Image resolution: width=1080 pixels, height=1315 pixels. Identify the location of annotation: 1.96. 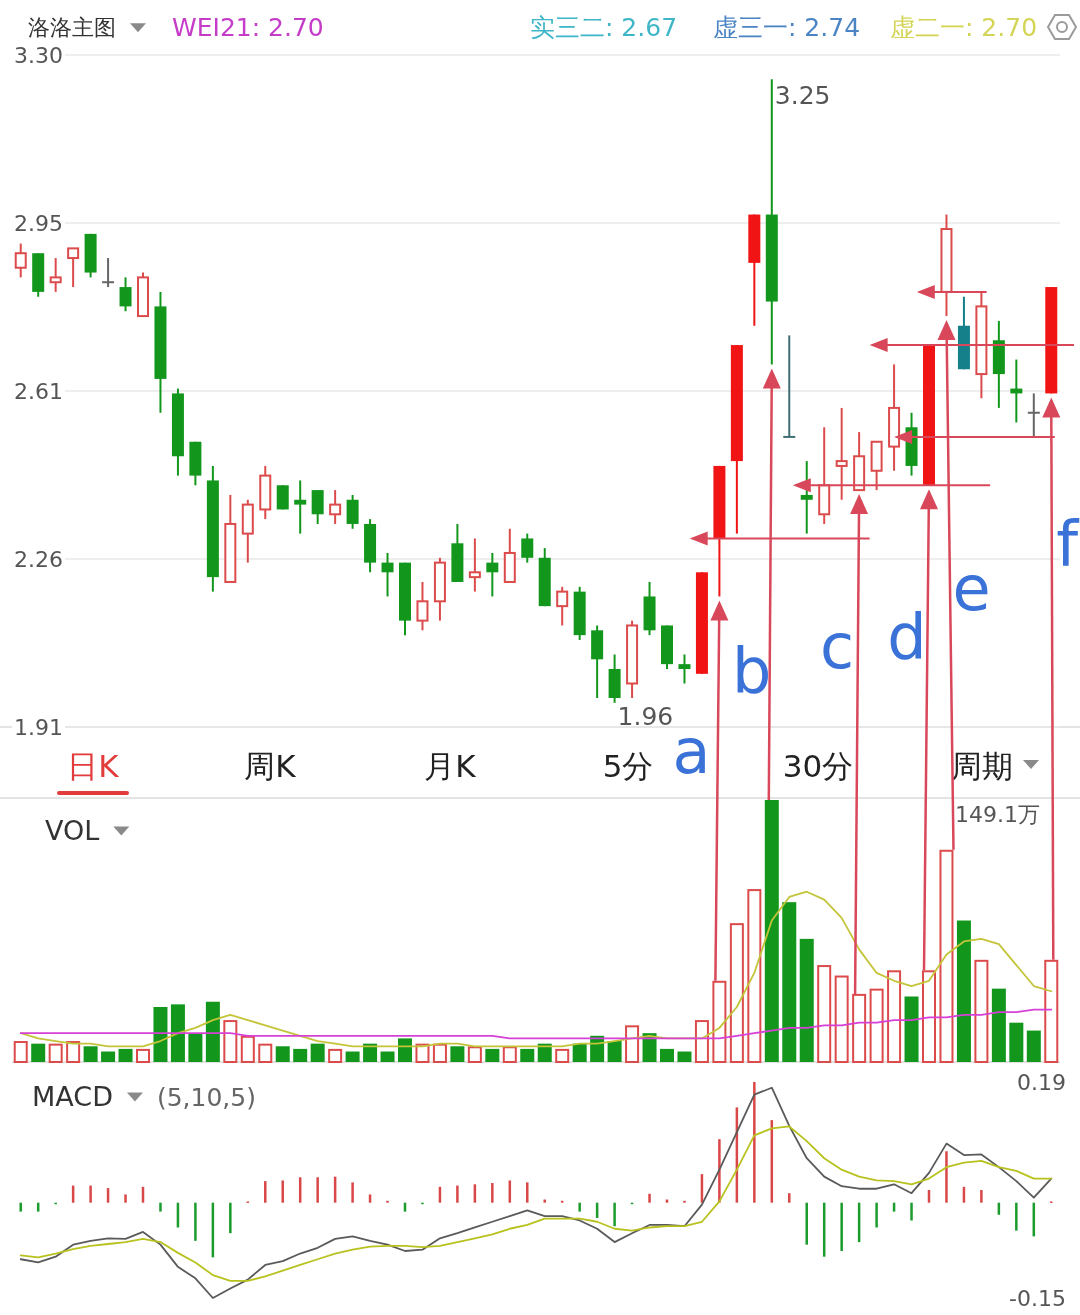
(645, 716).